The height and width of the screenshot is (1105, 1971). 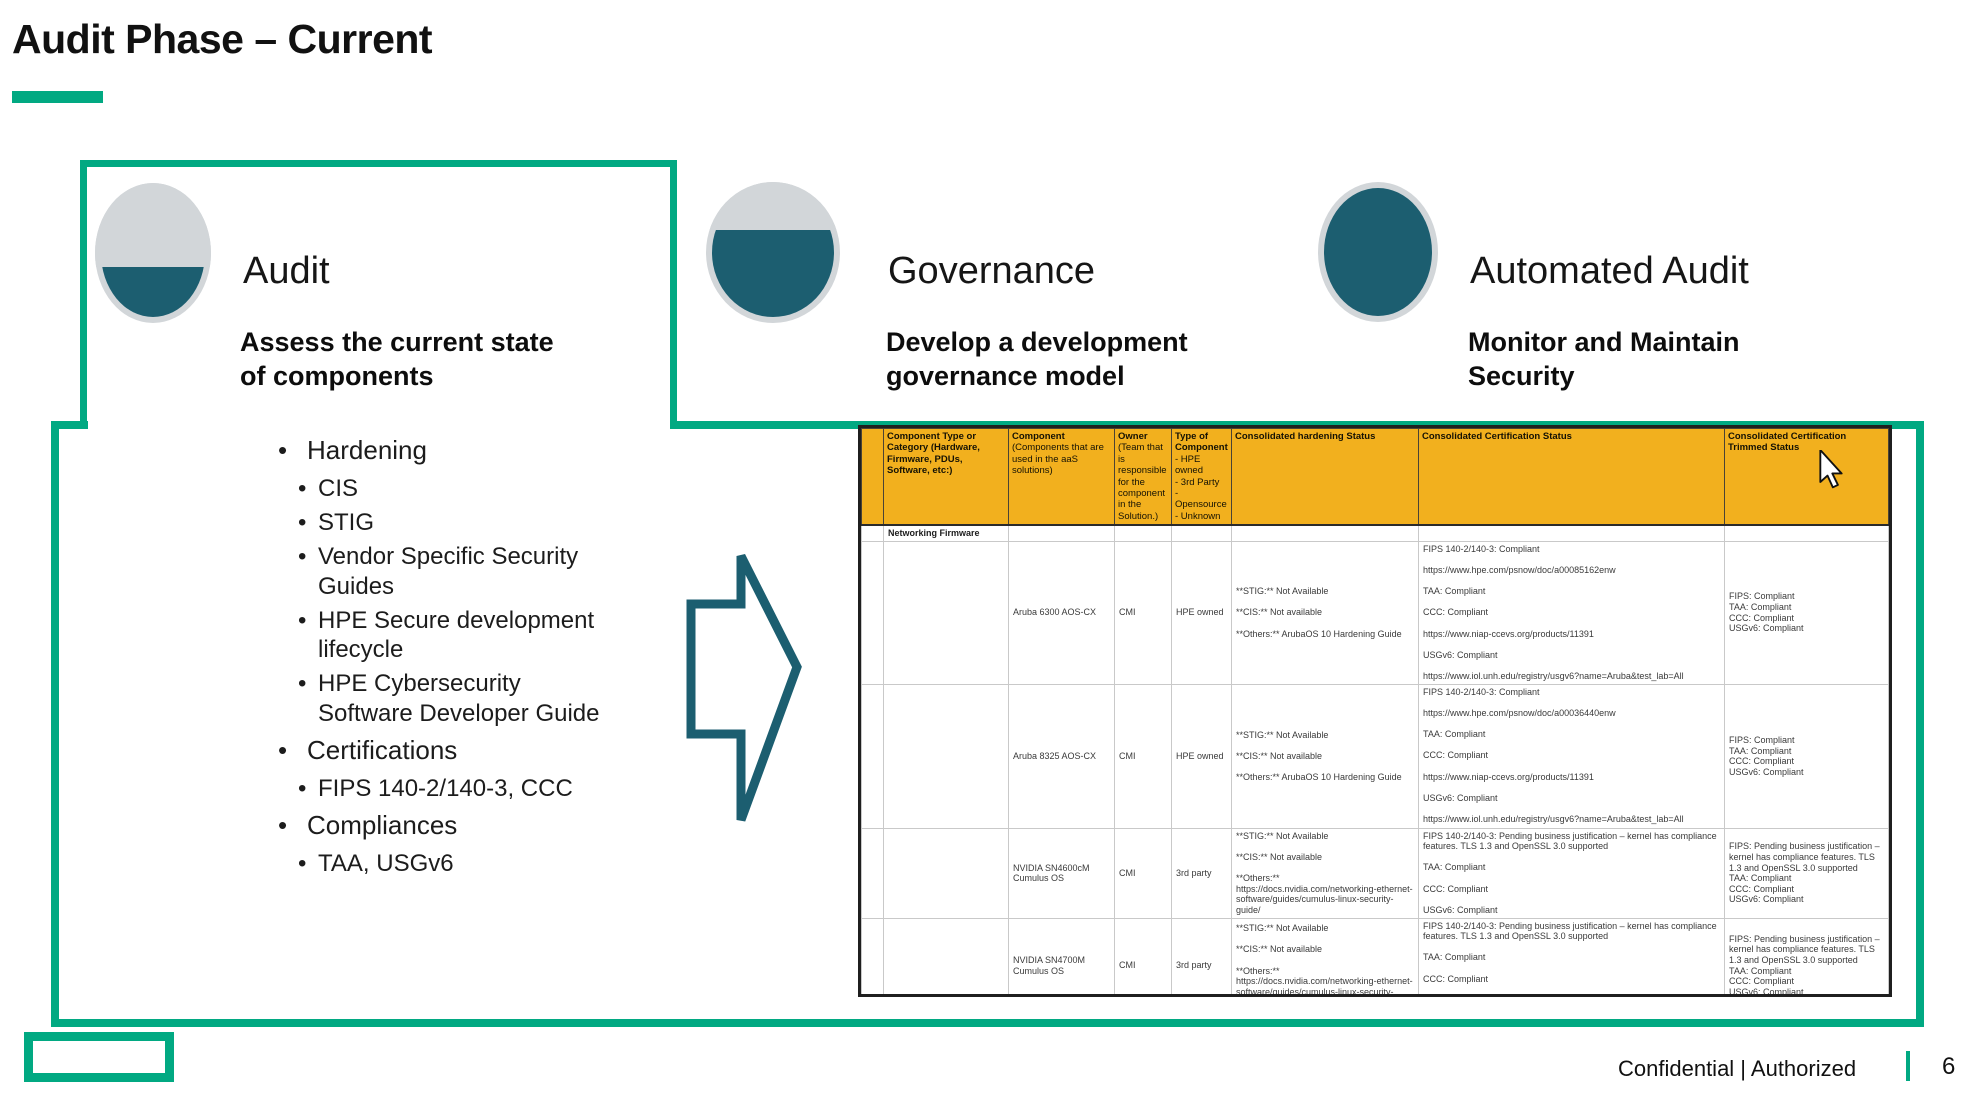 I want to click on table-cell: NVIDIA SN4600cM Cumulus OS, so click(x=1061, y=873).